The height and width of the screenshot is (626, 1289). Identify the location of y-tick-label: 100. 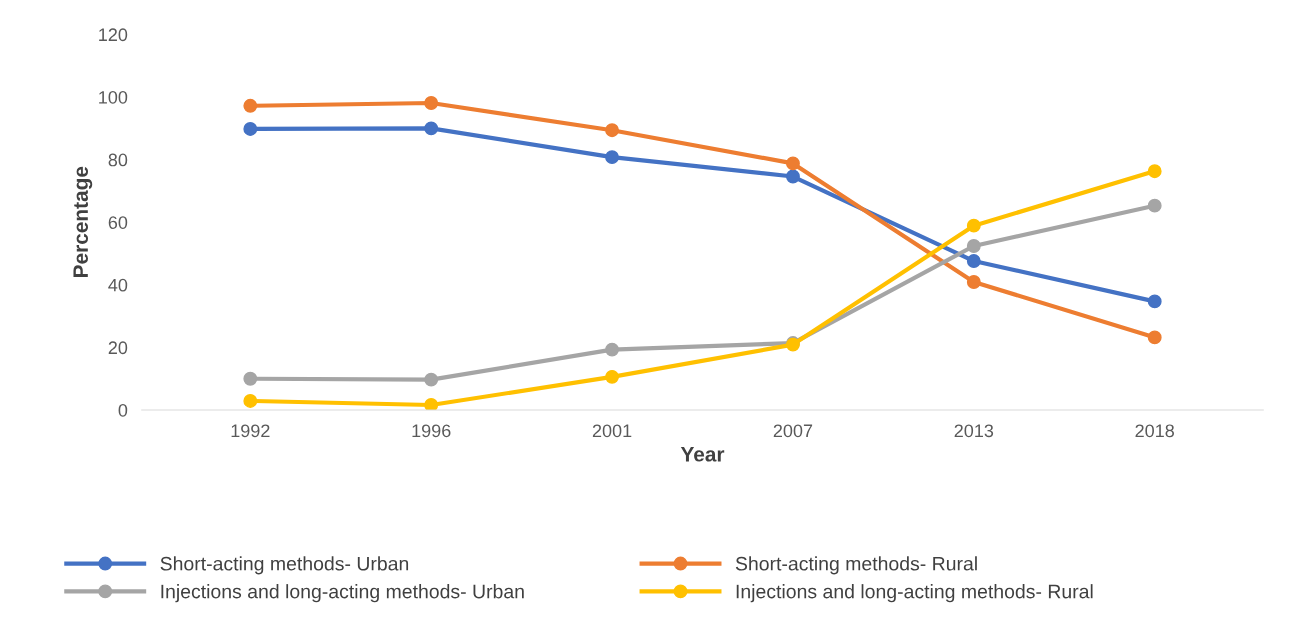
(113, 97).